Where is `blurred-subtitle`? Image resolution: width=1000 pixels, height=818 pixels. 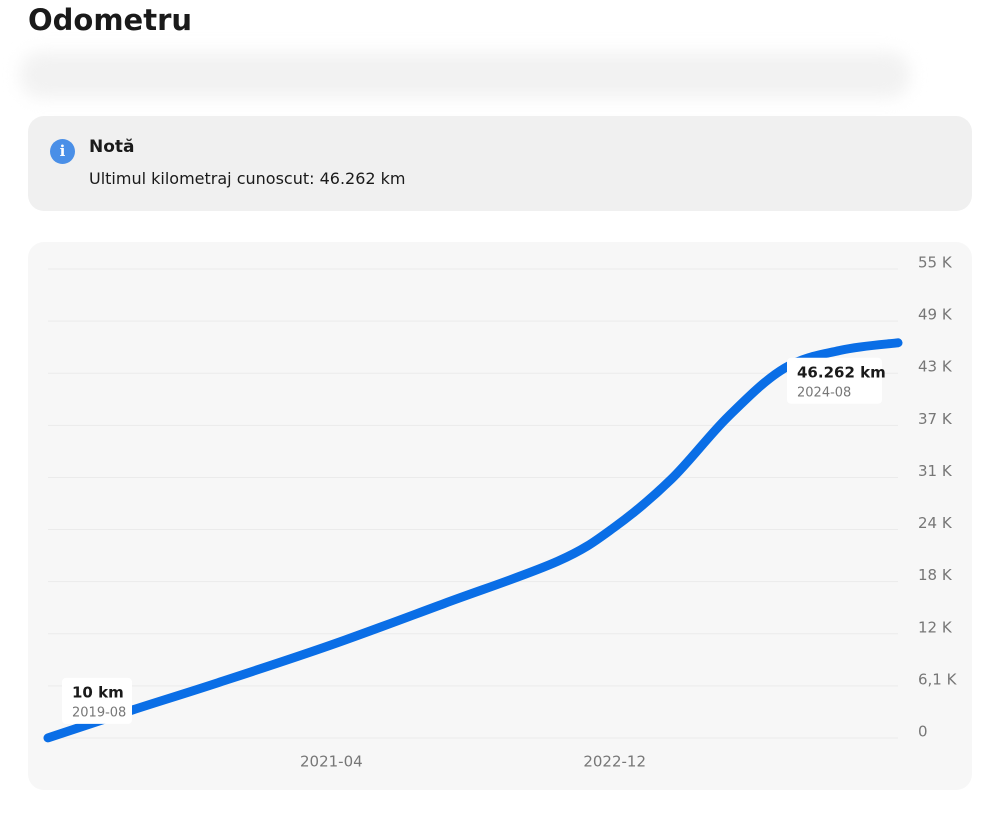
blurred-subtitle is located at coordinates (465, 75).